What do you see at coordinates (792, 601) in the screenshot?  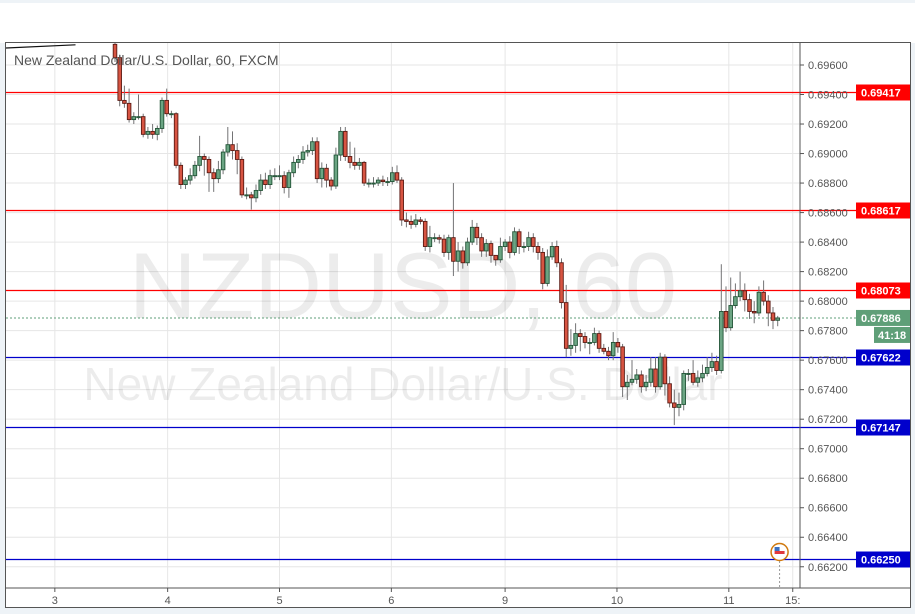 I see `time-tick-label: 15:` at bounding box center [792, 601].